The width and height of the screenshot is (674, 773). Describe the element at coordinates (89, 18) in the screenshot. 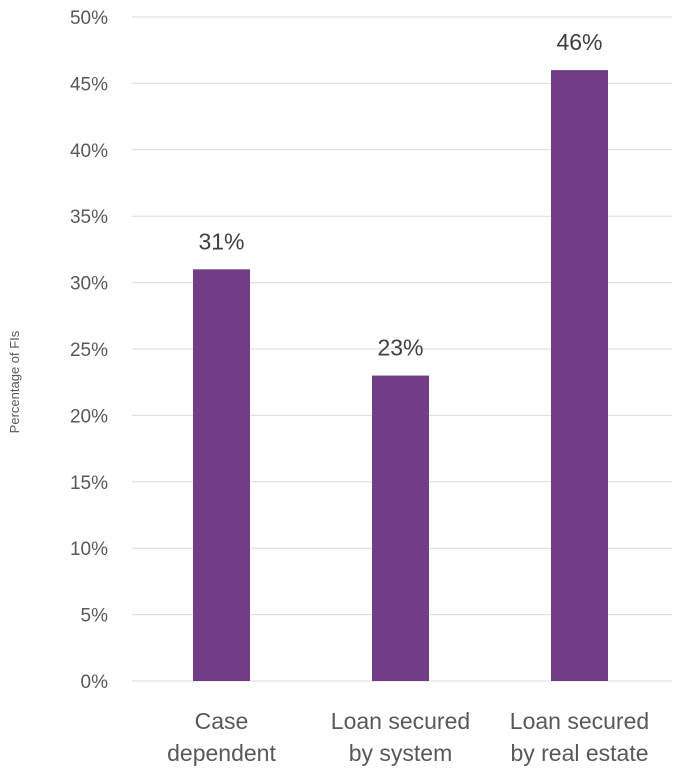

I see `y-tick-label: 50%` at that location.